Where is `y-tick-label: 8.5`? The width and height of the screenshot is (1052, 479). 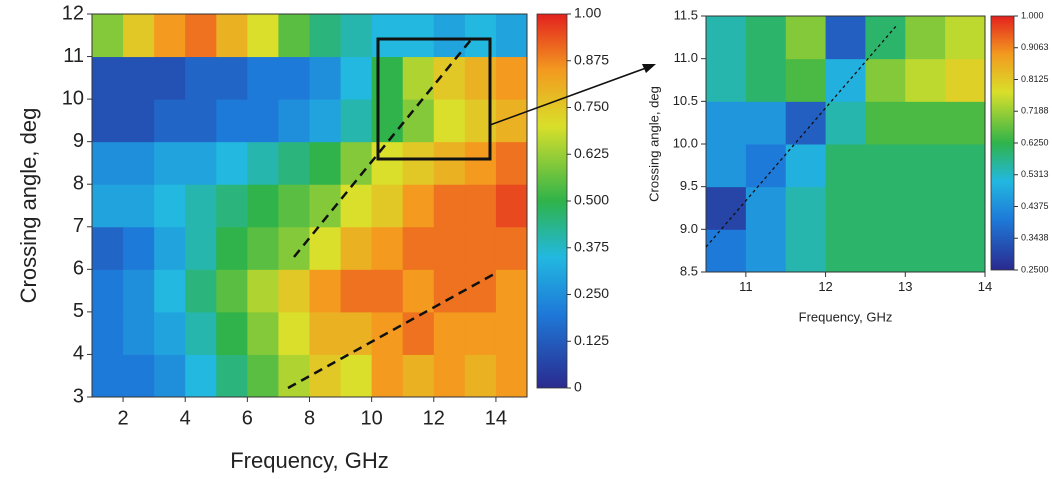
y-tick-label: 8.5 is located at coordinates (689, 270).